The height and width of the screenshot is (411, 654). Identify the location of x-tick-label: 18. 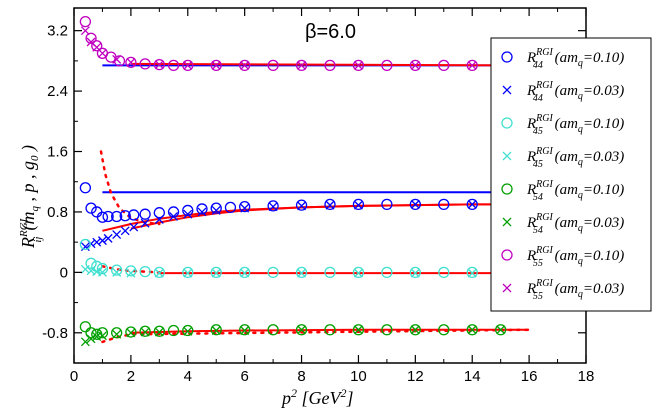
(586, 376).